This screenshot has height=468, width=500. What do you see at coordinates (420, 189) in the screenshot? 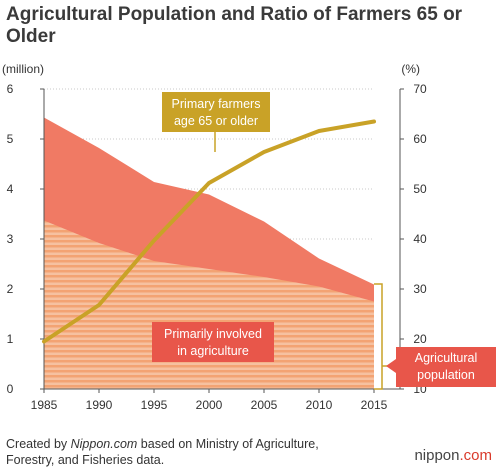
I see `right-tick-label: 50` at bounding box center [420, 189].